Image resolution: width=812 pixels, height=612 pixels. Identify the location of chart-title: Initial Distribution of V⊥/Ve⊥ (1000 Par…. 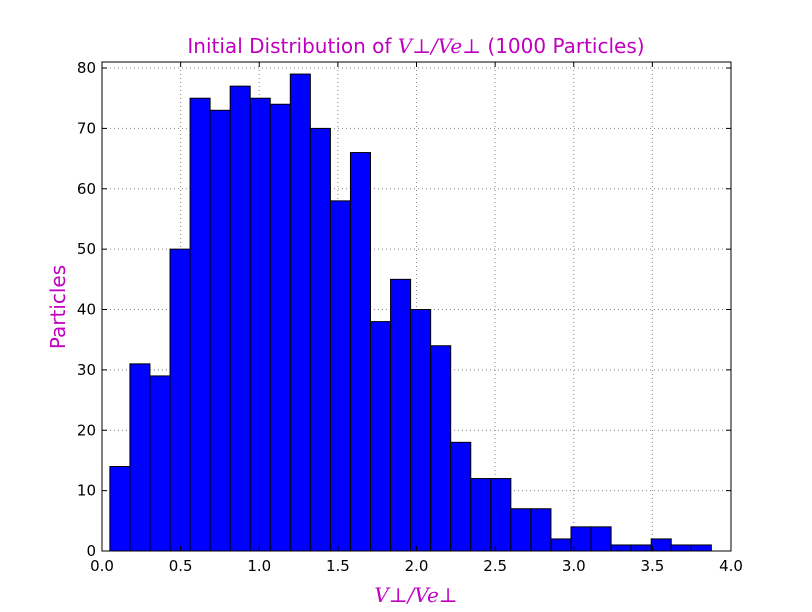
(415, 46).